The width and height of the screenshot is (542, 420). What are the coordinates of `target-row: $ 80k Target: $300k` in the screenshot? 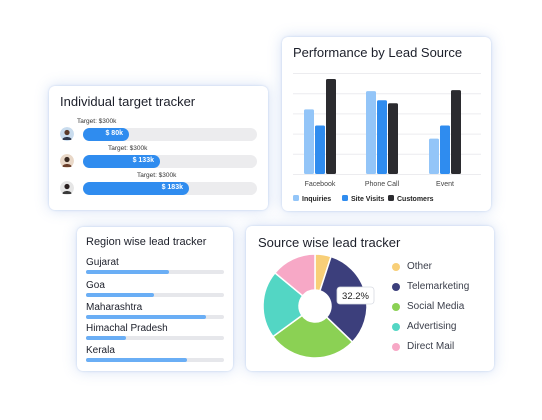 It's located at (158, 131).